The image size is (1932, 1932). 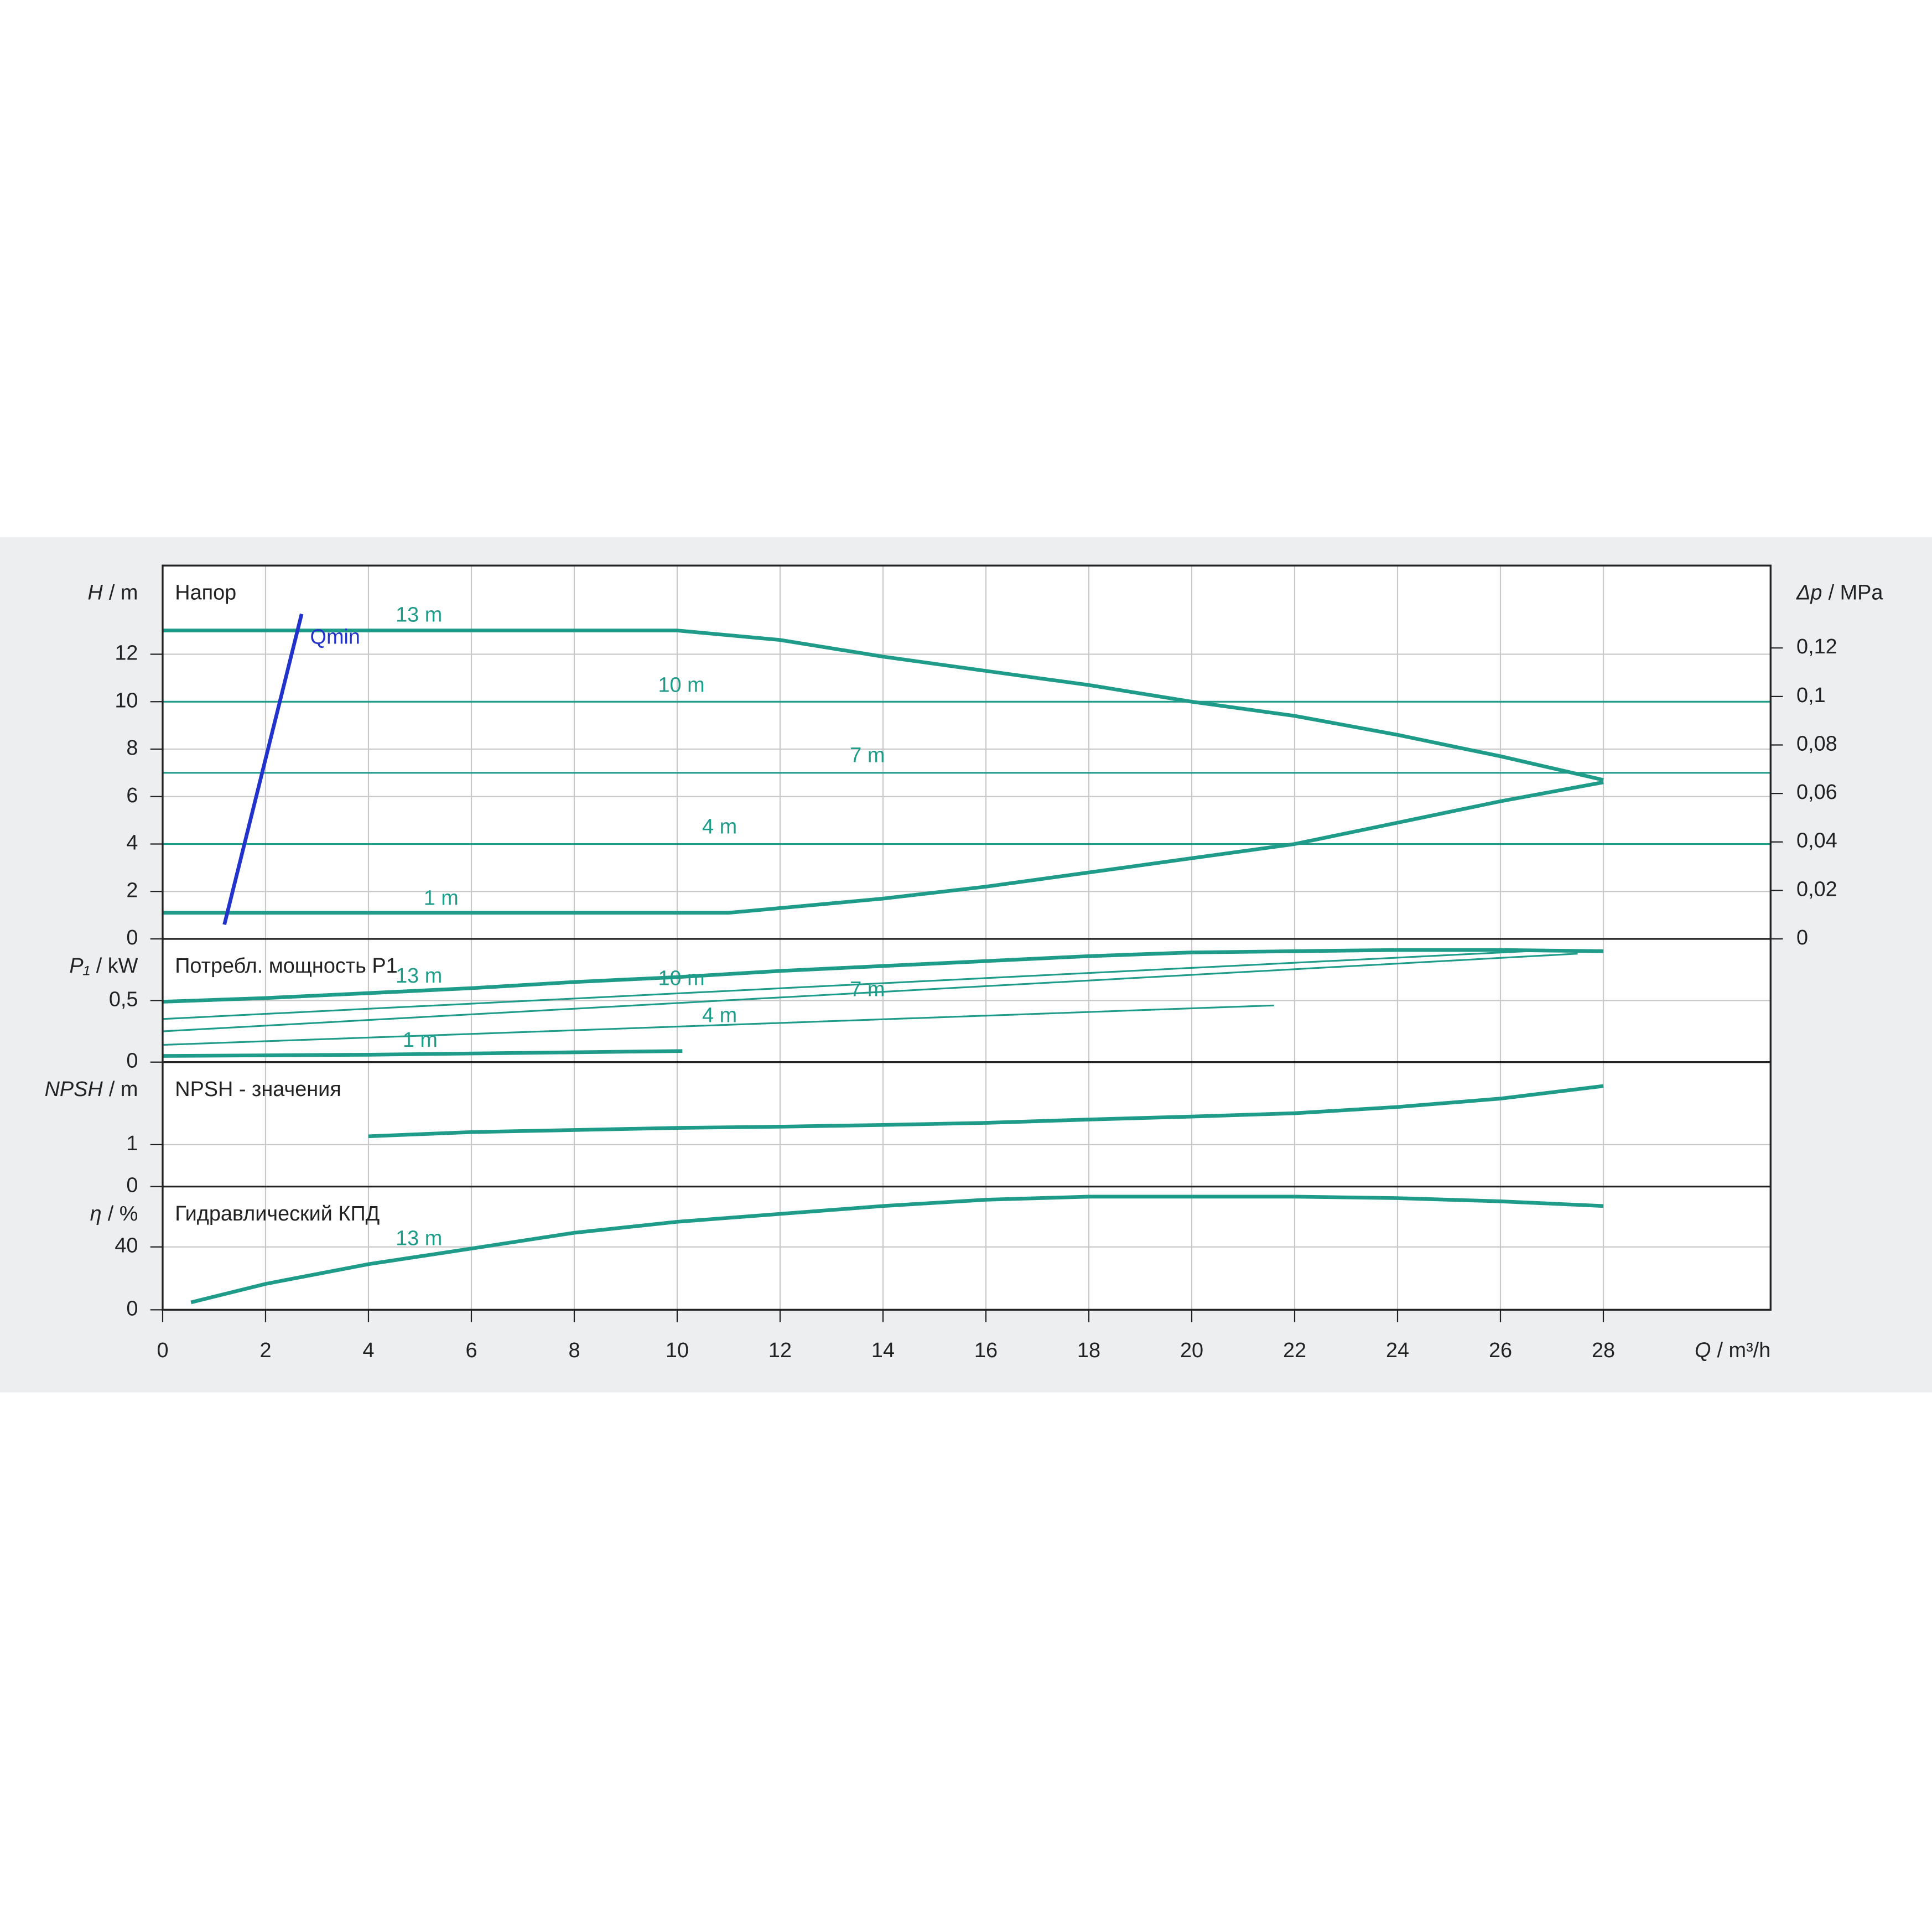 What do you see at coordinates (1816, 743) in the screenshot?
I see `y2-tick-label: 0,08` at bounding box center [1816, 743].